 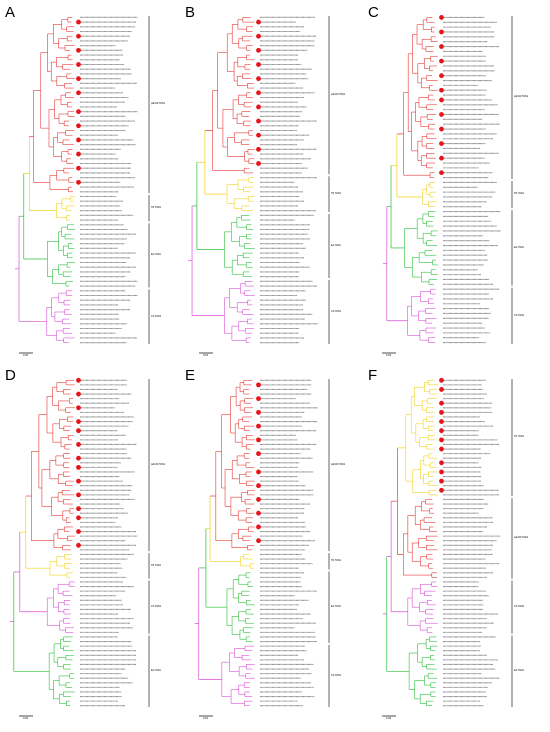 I want to click on panel-letter: A, so click(x=10, y=12).